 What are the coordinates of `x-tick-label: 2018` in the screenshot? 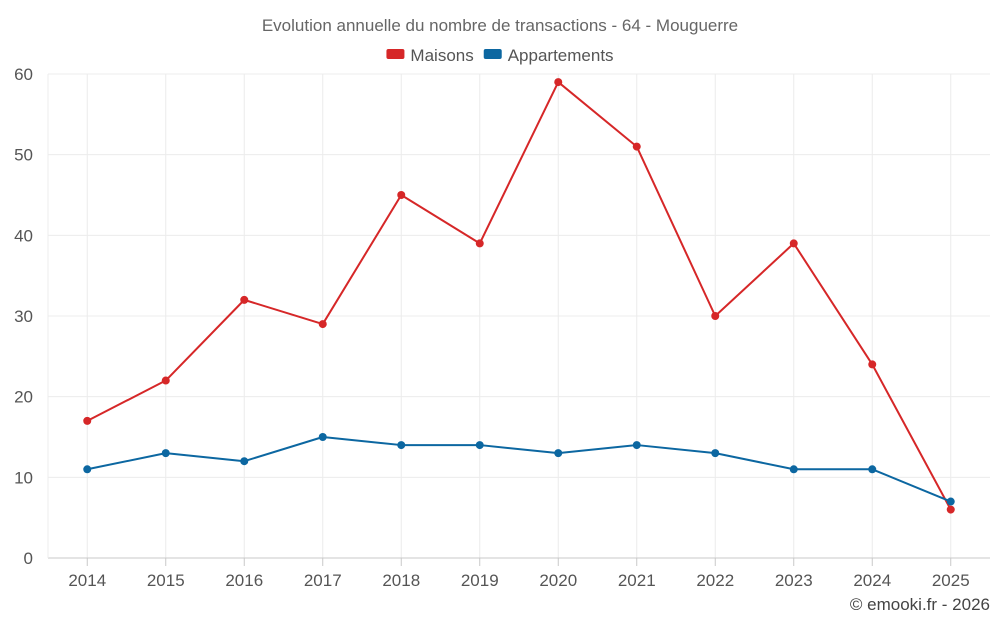 It's located at (401, 580).